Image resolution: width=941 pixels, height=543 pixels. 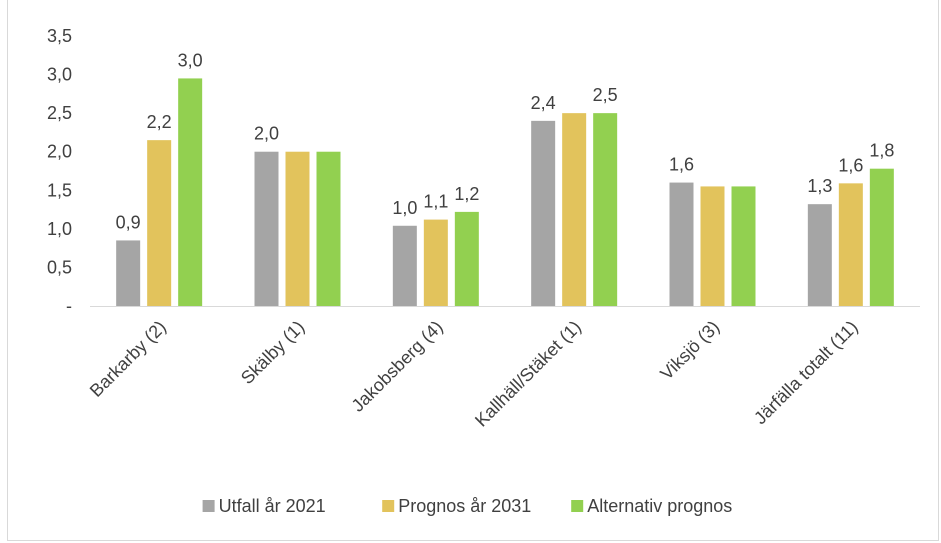 I want to click on y-tick-label: 2,5, so click(x=59, y=113).